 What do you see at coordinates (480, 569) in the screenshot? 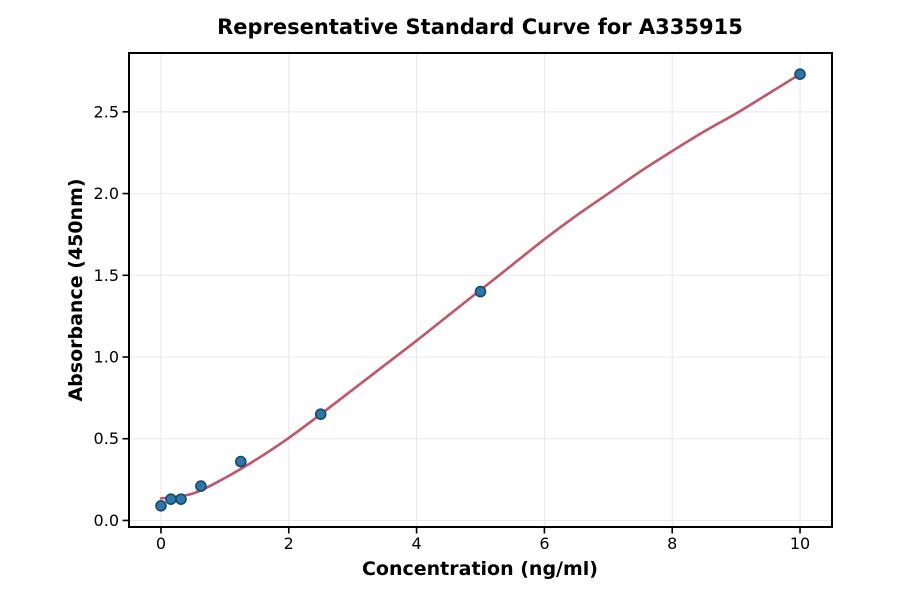
I see `x-axis-label: Concentration (ng/ml)` at bounding box center [480, 569].